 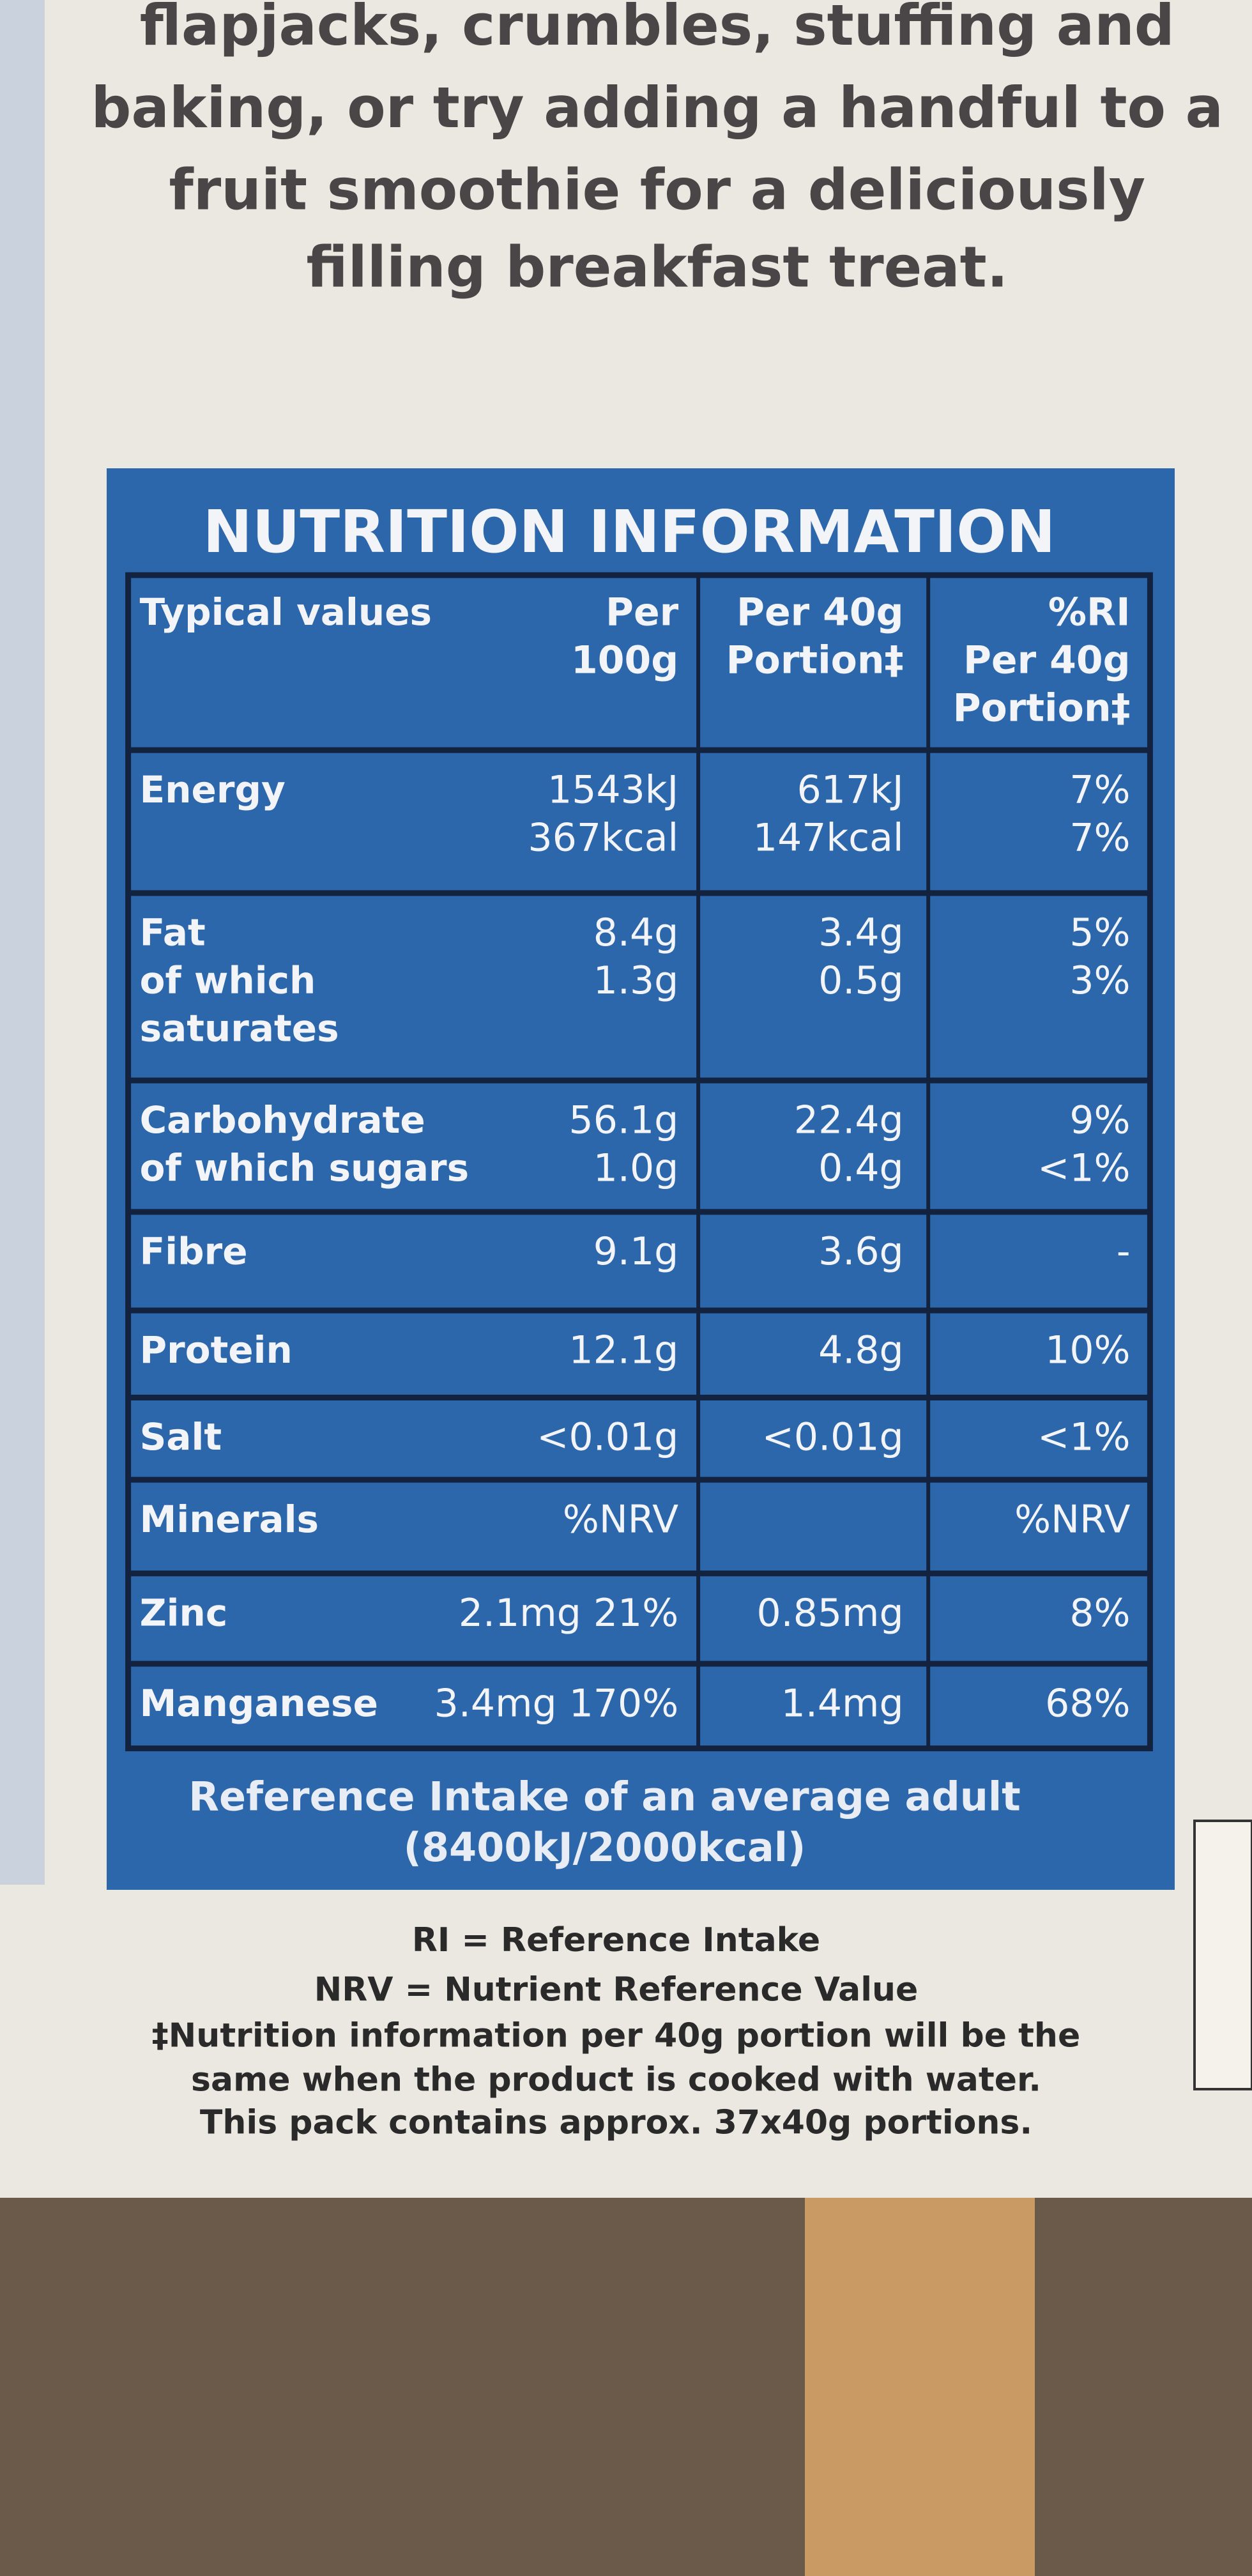 What do you see at coordinates (1124, 1251) in the screenshot?
I see `cell-text: -` at bounding box center [1124, 1251].